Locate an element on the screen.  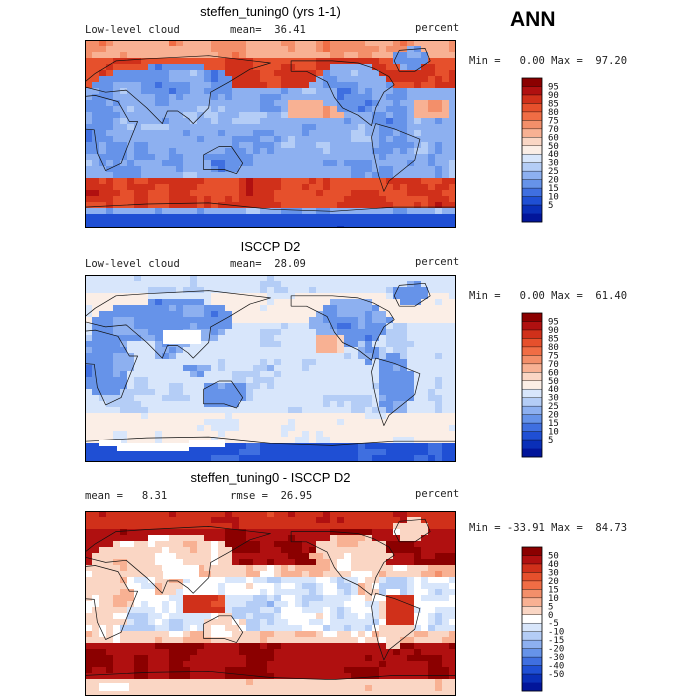
panel-3-units: percent is located at coordinates (437, 494).